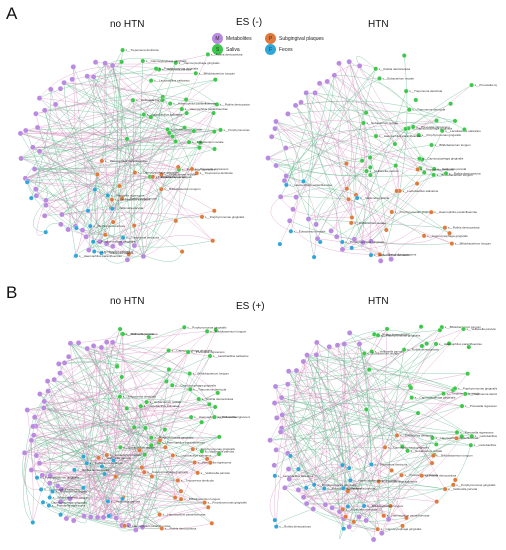 The height and width of the screenshot is (550, 506). Describe the element at coordinates (184, 515) in the screenshot. I see `node-label: s__Haemophilus parainfluenzae` at that location.